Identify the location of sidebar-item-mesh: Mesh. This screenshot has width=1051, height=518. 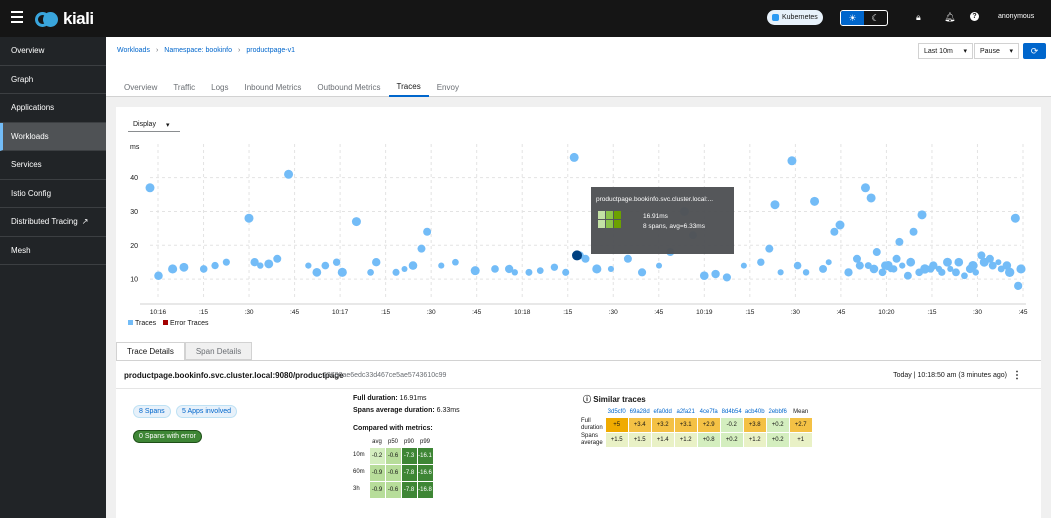
(53, 251).